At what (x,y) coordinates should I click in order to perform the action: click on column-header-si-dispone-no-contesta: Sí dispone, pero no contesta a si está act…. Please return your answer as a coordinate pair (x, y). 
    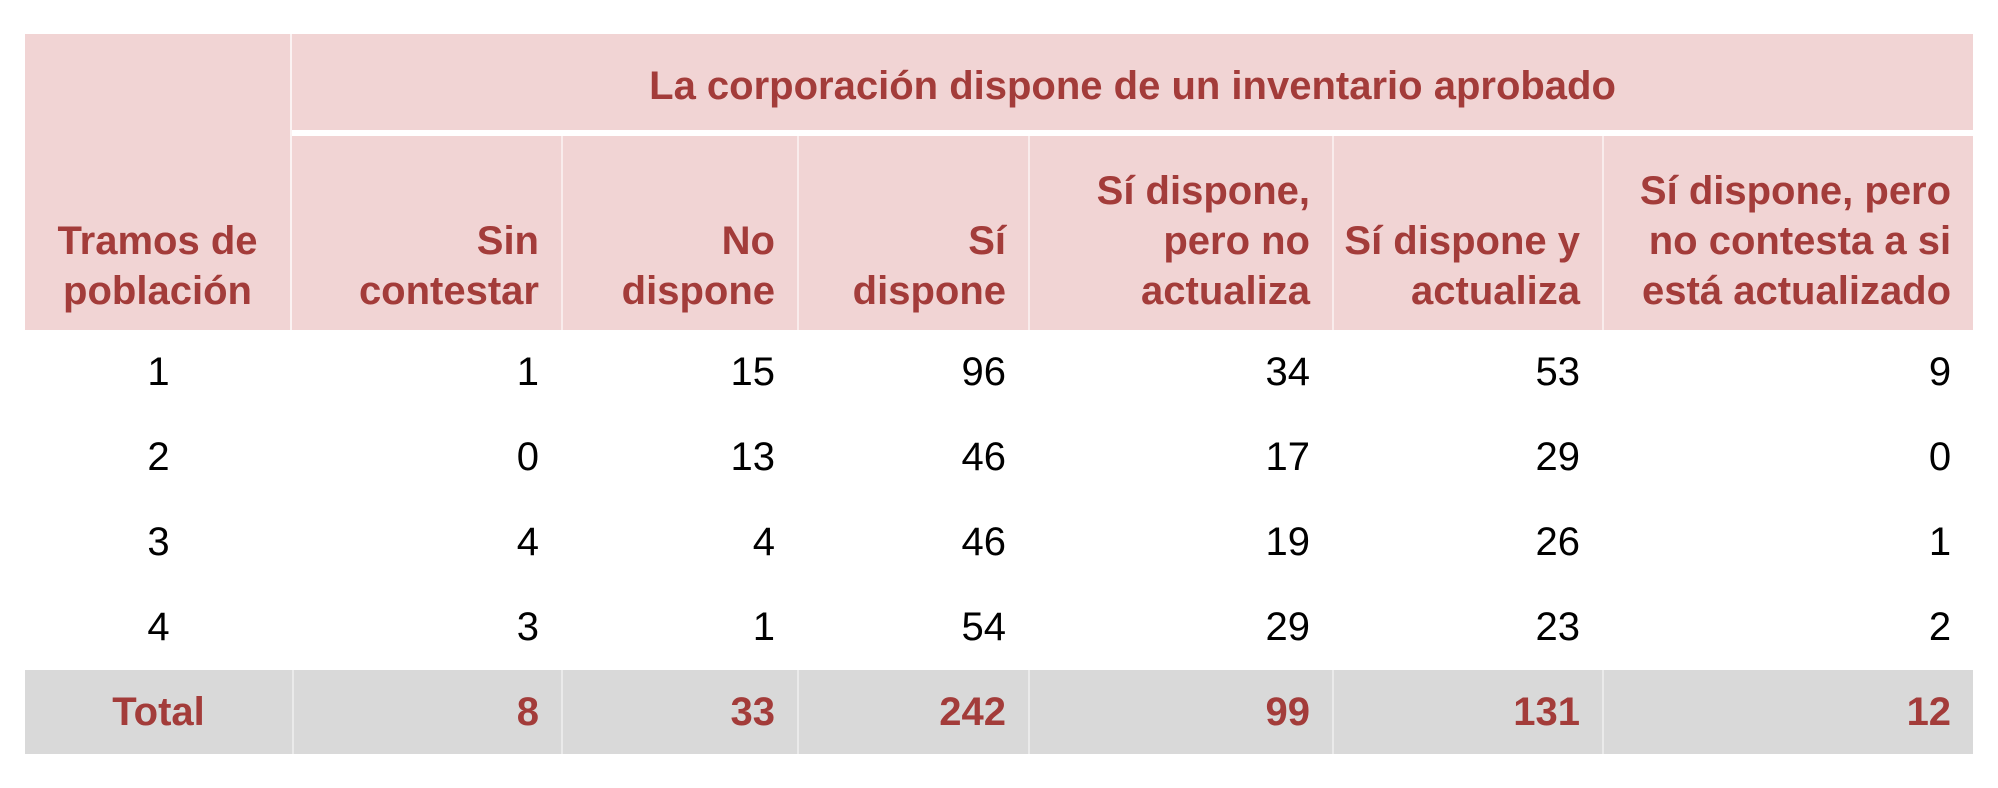
    Looking at the image, I should click on (1788, 233).